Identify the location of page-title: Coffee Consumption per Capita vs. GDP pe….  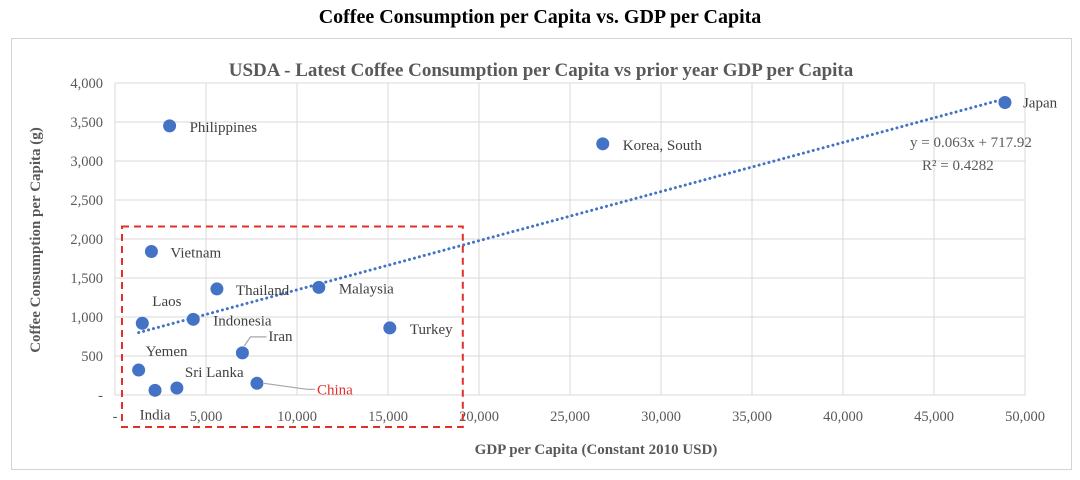
(540, 17).